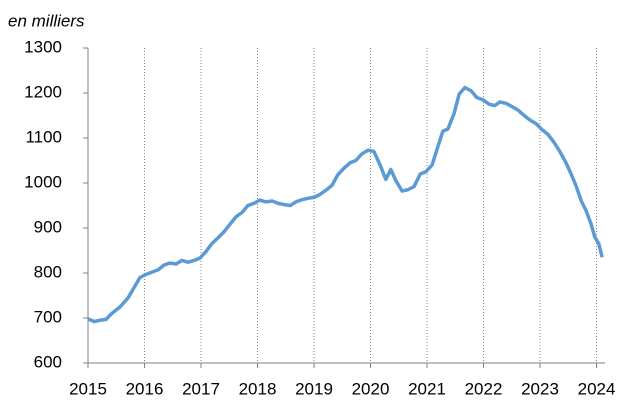 The image size is (622, 401). Describe the element at coordinates (145, 388) in the screenshot. I see `x-tick-label: 2016` at that location.